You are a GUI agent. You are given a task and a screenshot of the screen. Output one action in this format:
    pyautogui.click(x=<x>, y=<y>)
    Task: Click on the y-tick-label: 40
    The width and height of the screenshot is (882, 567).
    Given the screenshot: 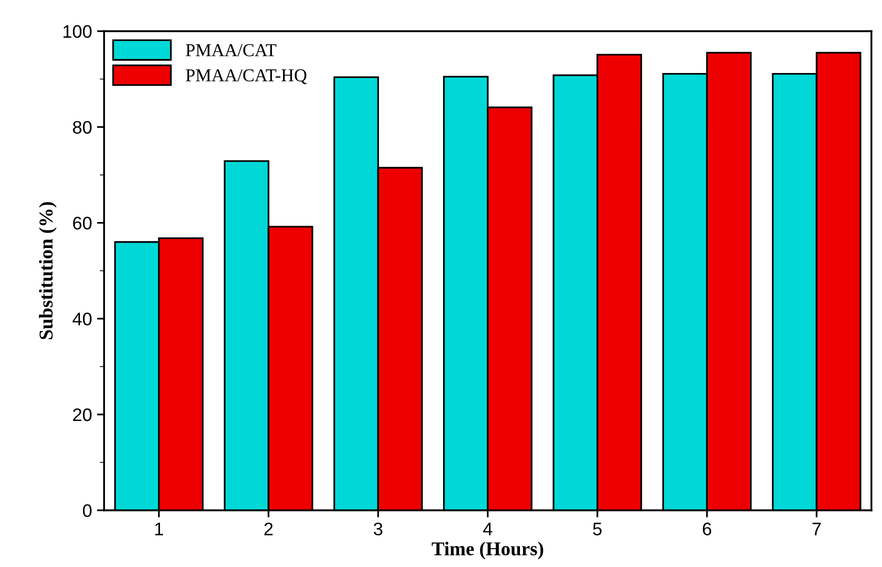 What is the action you would take?
    pyautogui.click(x=82, y=319)
    